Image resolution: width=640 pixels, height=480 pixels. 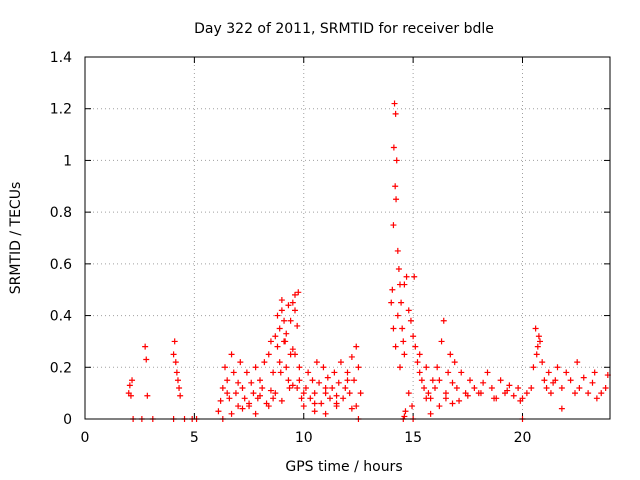 What do you see at coordinates (343, 467) in the screenshot?
I see `x-axis-label: GPS time / hours` at bounding box center [343, 467].